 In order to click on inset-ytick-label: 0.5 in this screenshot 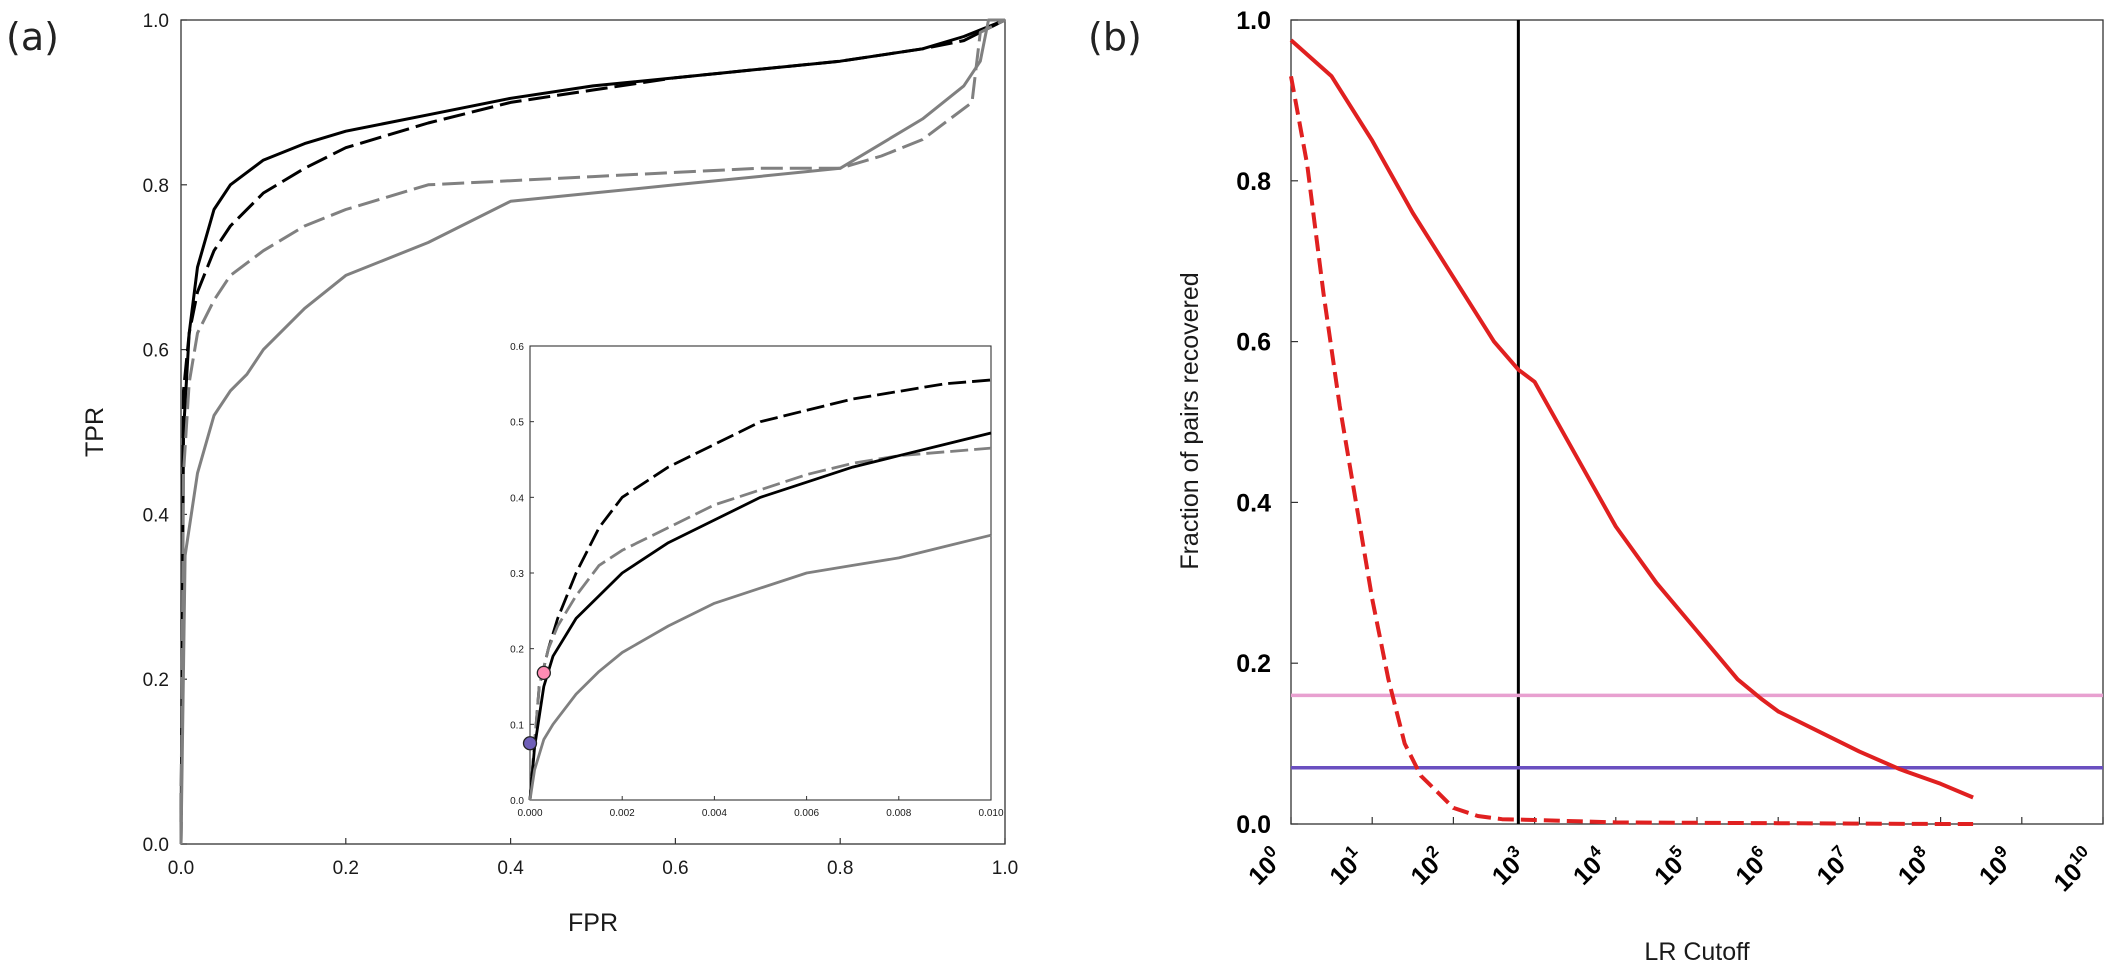, I will do `click(517, 423)`.